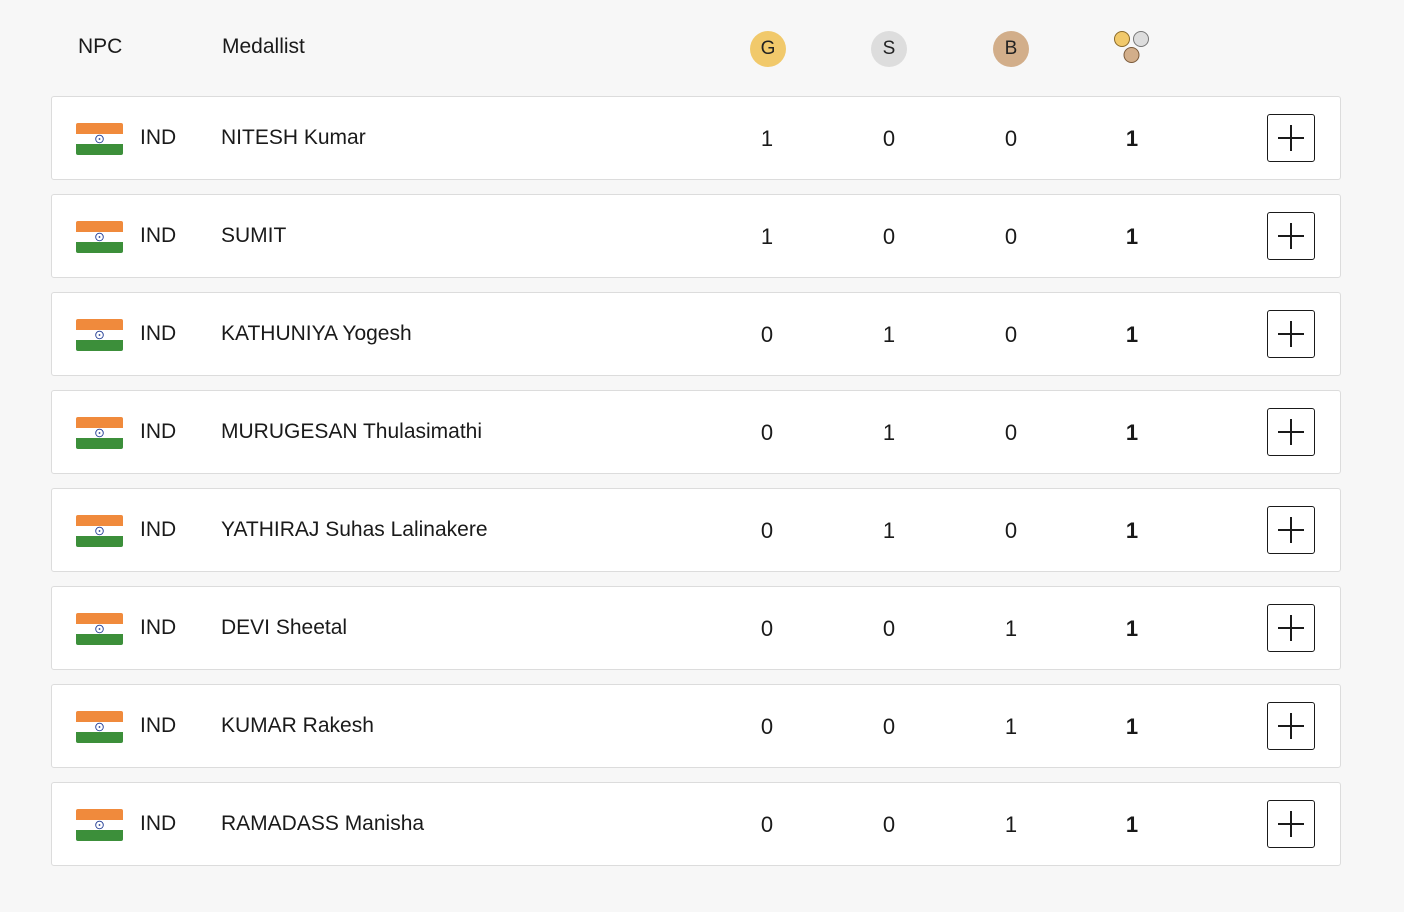 This screenshot has height=912, width=1404. What do you see at coordinates (696, 530) in the screenshot?
I see `medallist-row: IND YATHIRAJ Suhas Lalinakere 0 1 0 1` at bounding box center [696, 530].